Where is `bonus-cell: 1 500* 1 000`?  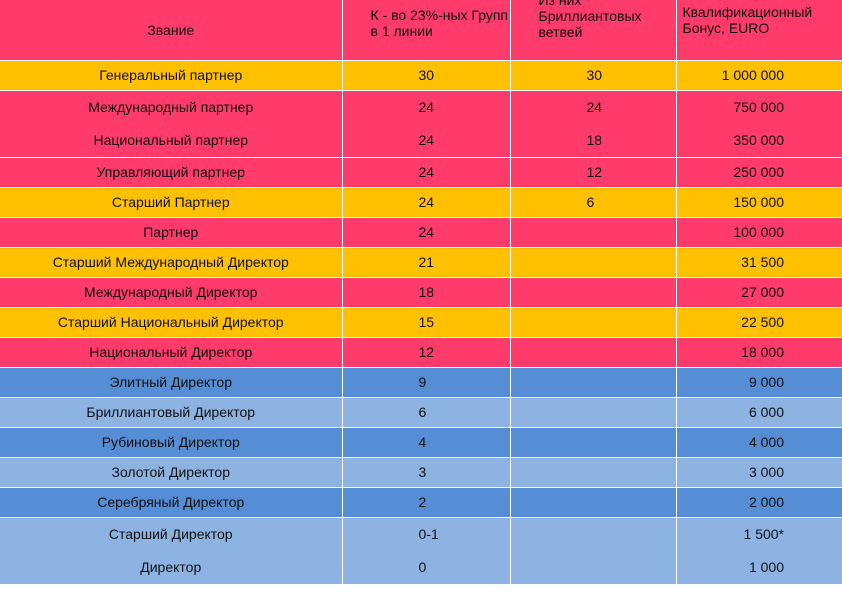 bonus-cell: 1 500* 1 000 is located at coordinates (759, 551).